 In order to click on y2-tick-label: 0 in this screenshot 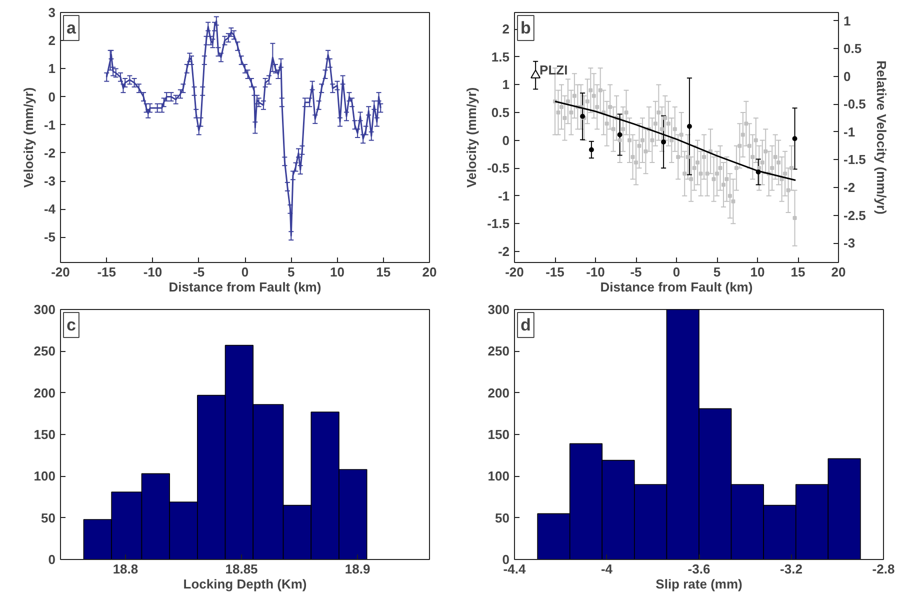, I will do `click(847, 76)`.